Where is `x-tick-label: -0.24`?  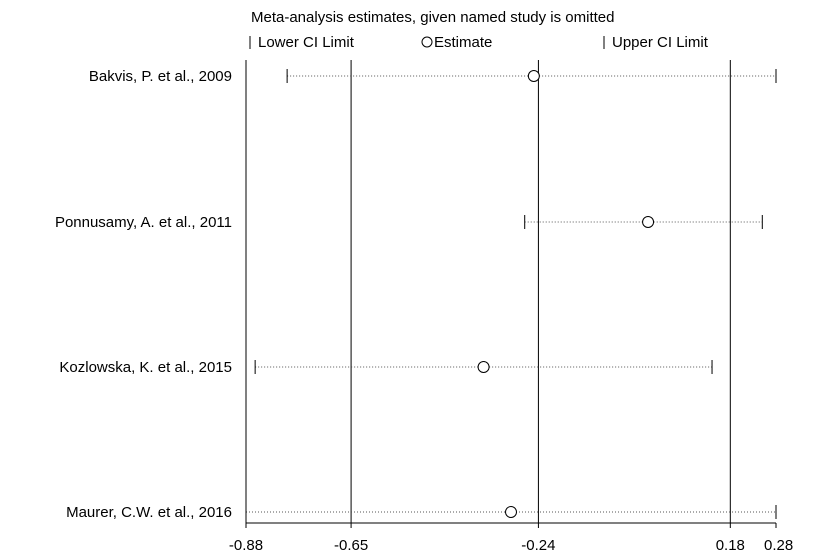 x-tick-label: -0.24 is located at coordinates (538, 545).